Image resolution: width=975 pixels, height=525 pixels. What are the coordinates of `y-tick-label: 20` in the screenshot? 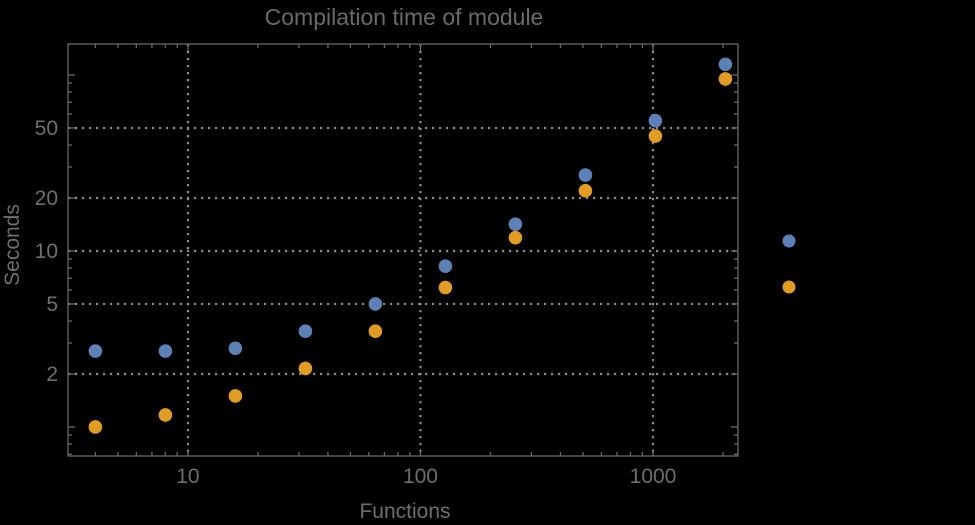 It's located at (46, 198).